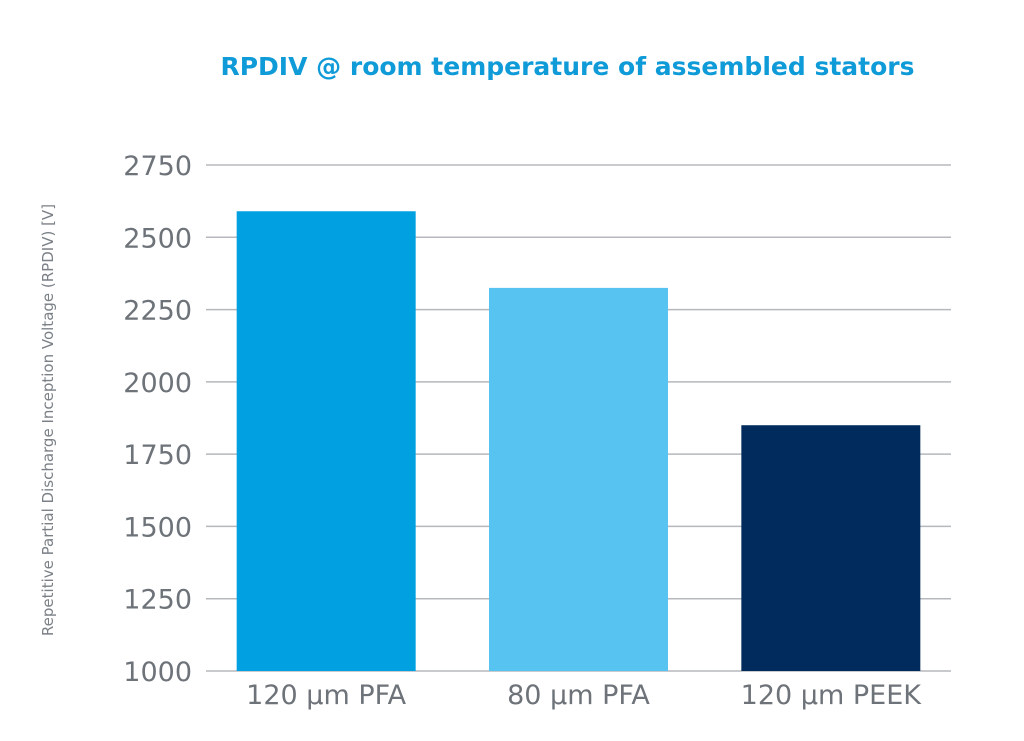  I want to click on y-tick-label: 2500, so click(157, 238).